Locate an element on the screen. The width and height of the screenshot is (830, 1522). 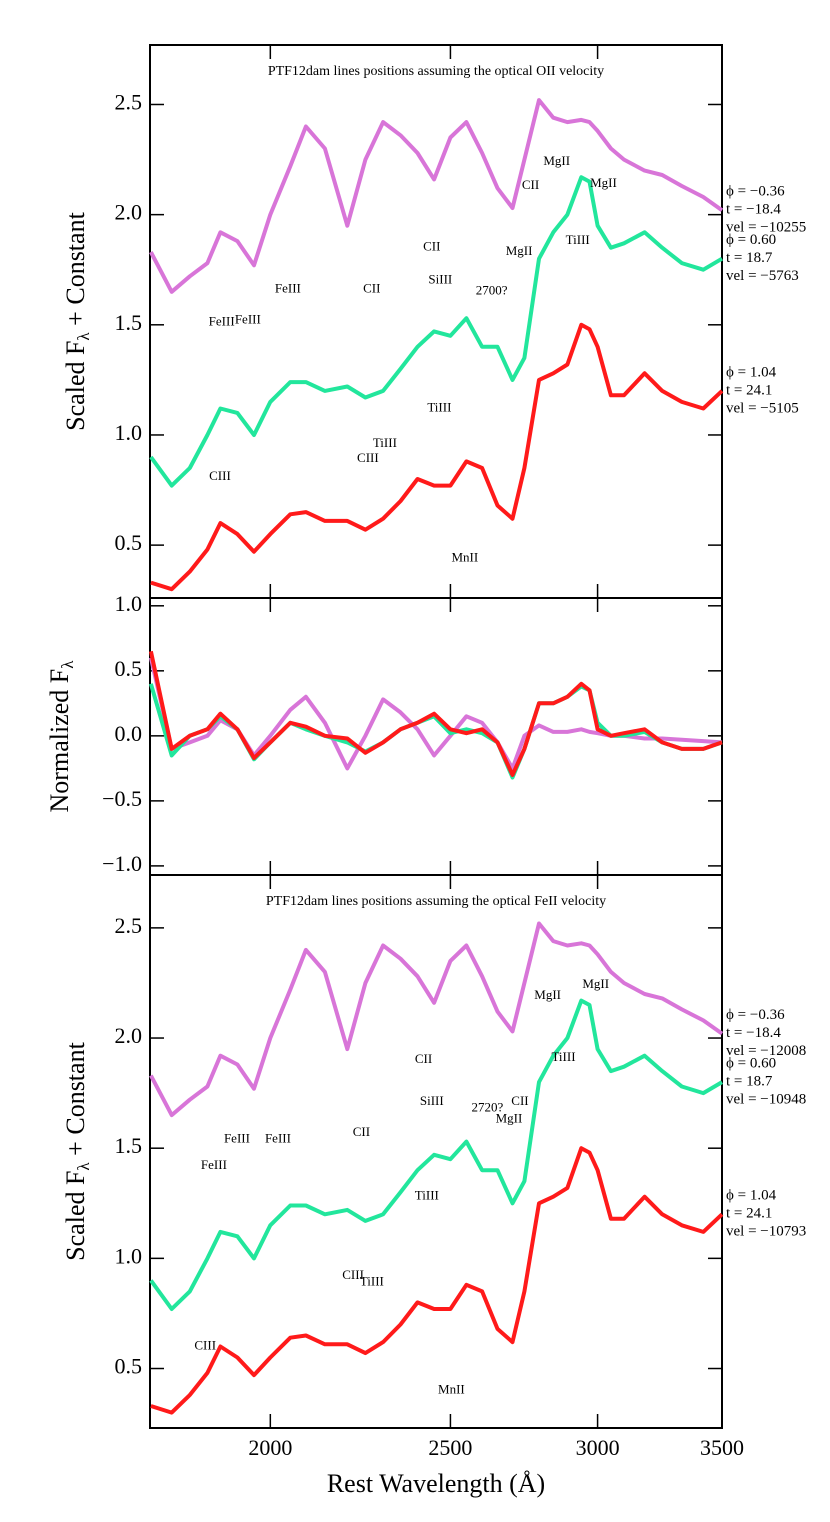
line-id-label: 2700? is located at coordinates (492, 290).